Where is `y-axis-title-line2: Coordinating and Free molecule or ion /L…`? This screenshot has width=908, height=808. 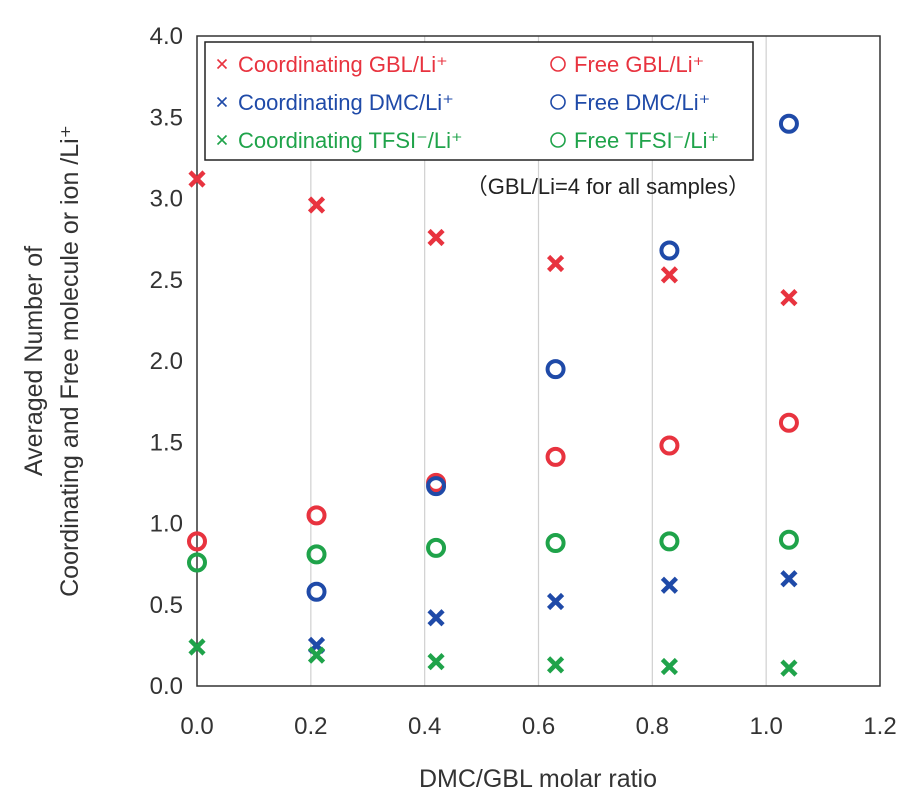
y-axis-title-line2: Coordinating and Free molecule or ion /L… is located at coordinates (70, 361).